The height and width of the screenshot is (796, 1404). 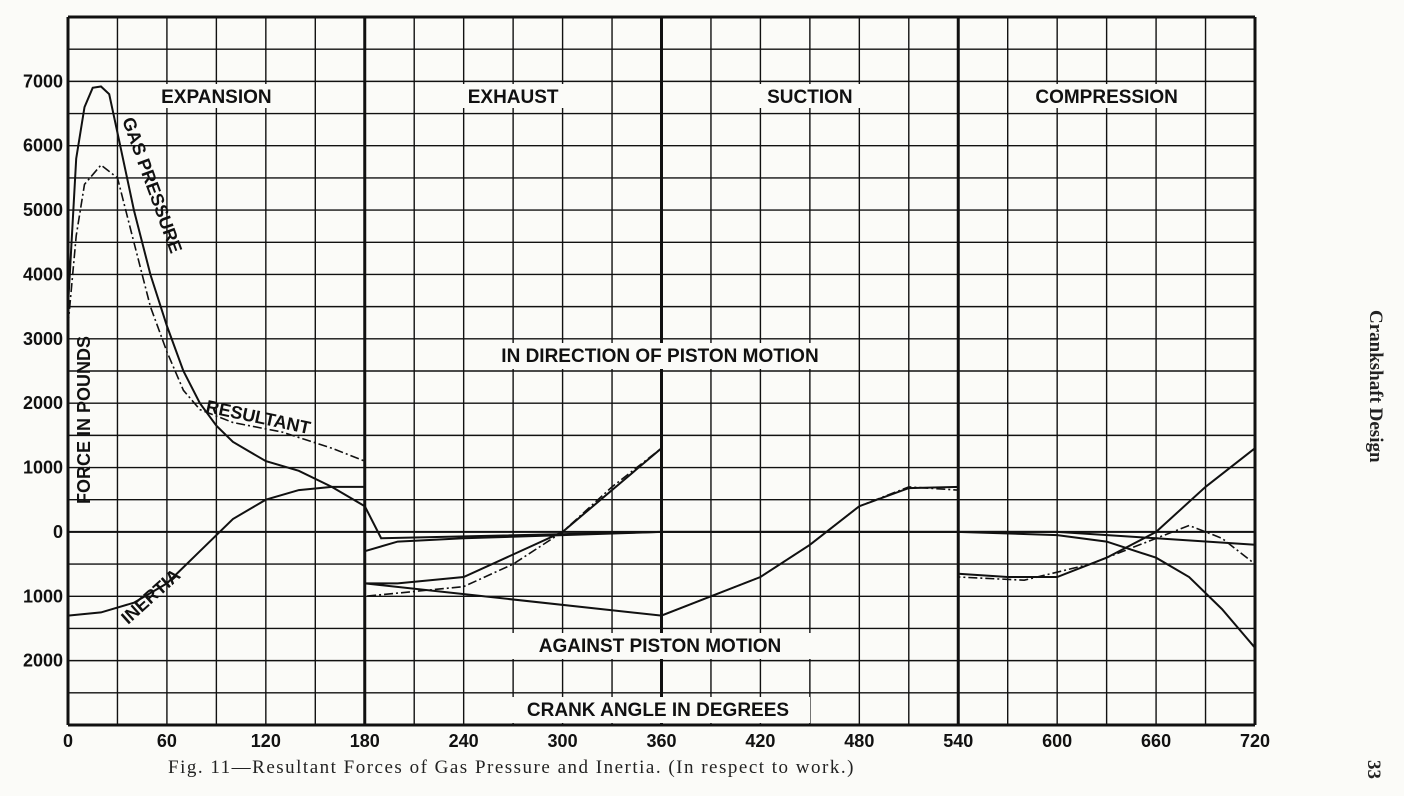 I want to click on page-number: 33, so click(x=1373, y=769).